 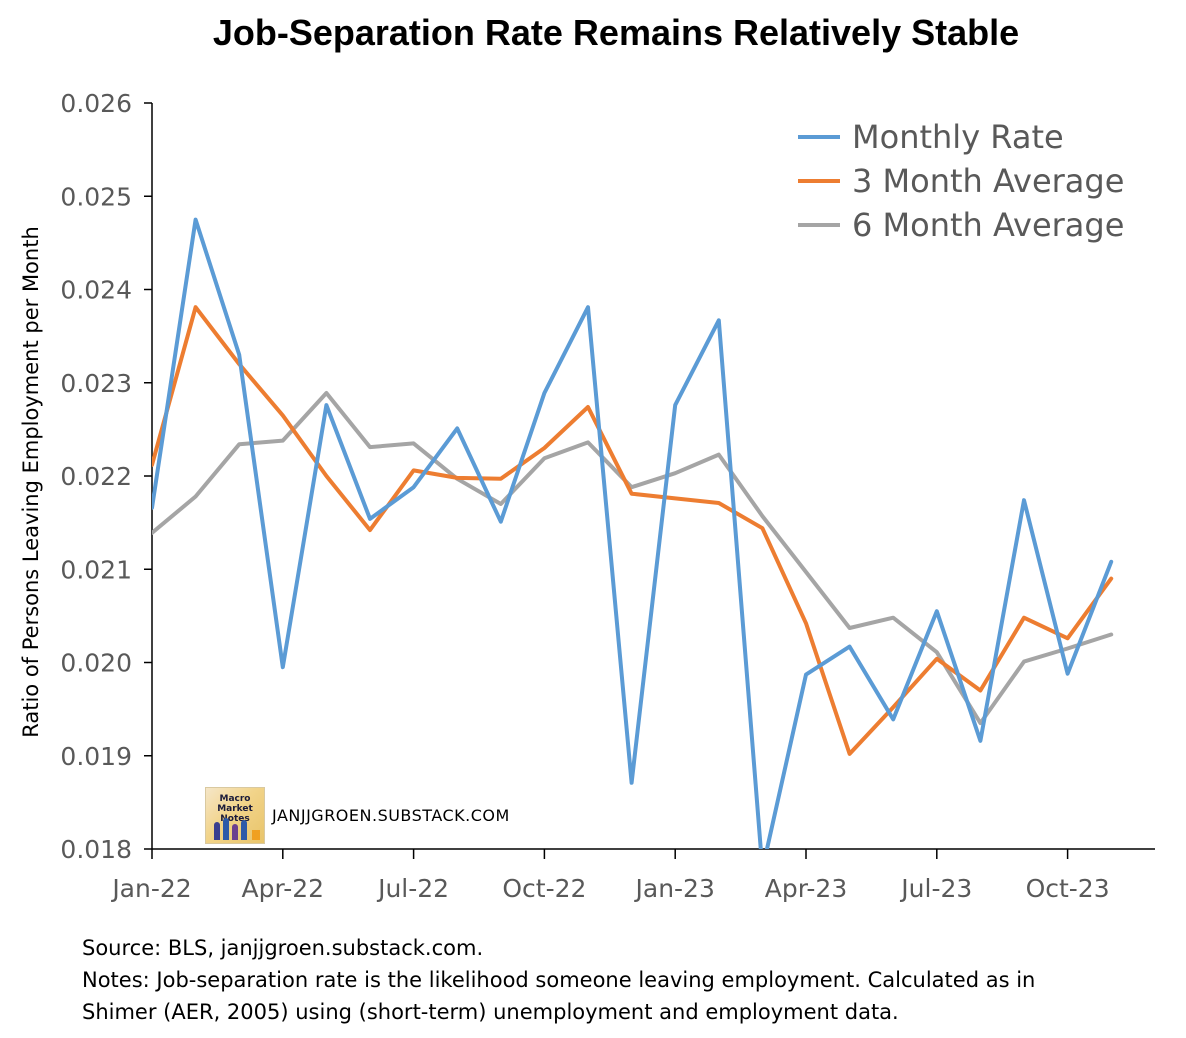 I want to click on y-tick-label: 0.018, so click(x=96, y=849).